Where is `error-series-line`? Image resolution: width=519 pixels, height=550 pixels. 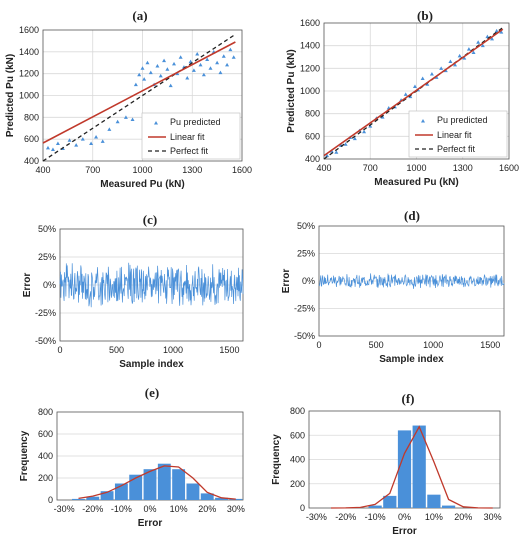
error-series-line is located at coordinates (411, 281).